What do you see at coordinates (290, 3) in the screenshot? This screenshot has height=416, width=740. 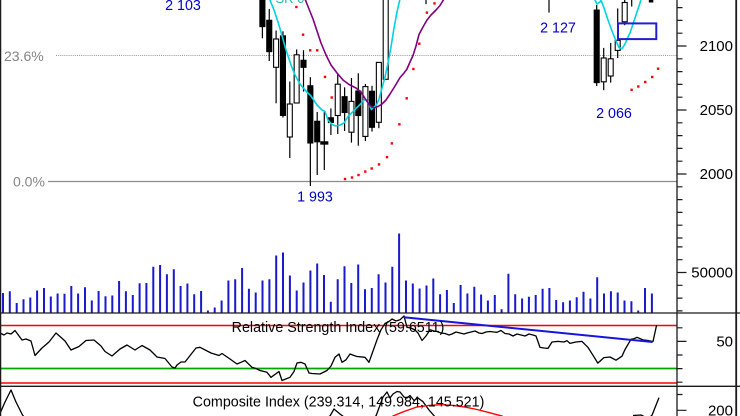 I see `svg-text: SR 0` at bounding box center [290, 3].